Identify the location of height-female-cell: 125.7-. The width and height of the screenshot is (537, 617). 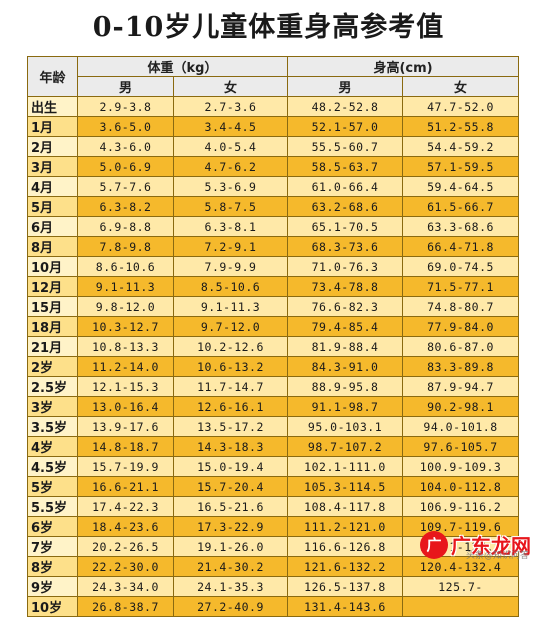
(461, 586).